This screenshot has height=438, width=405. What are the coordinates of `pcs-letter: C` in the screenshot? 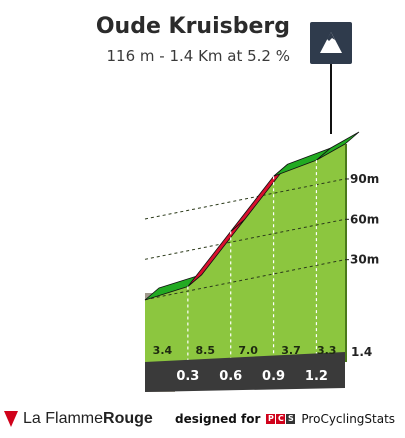 It's located at (281, 419).